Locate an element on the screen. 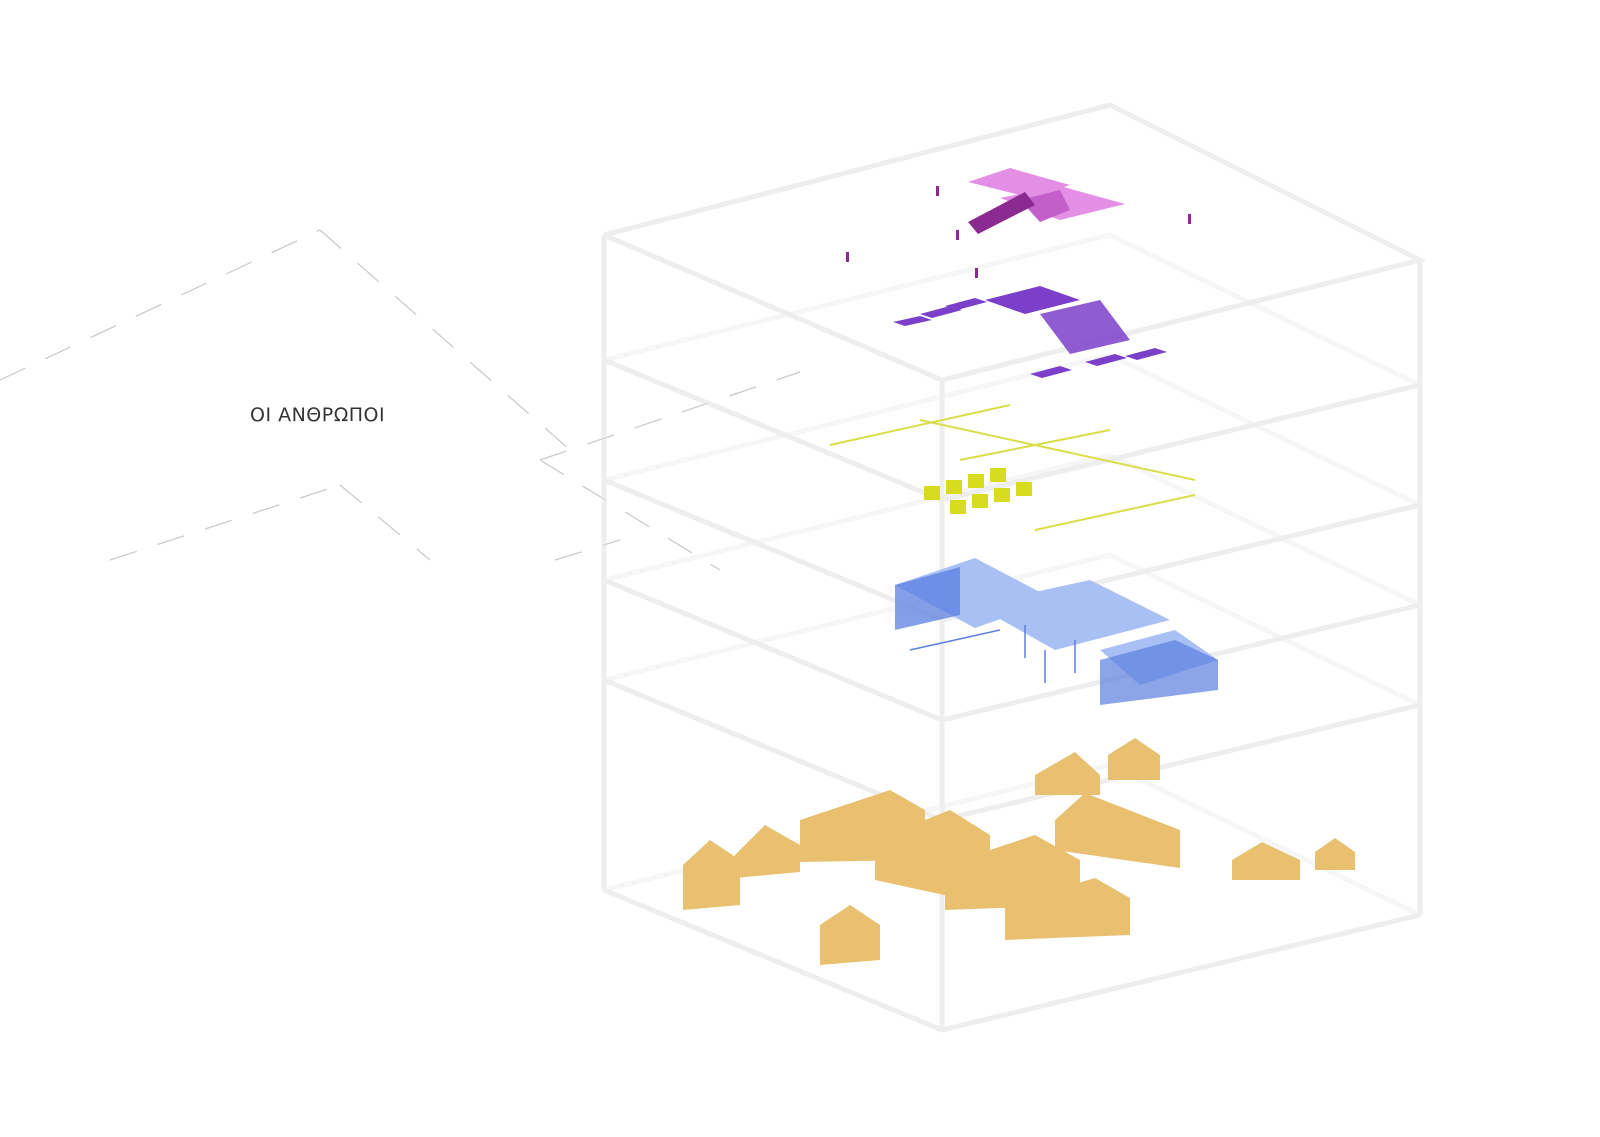  layer-5-geometry is located at coordinates (1019, 851).